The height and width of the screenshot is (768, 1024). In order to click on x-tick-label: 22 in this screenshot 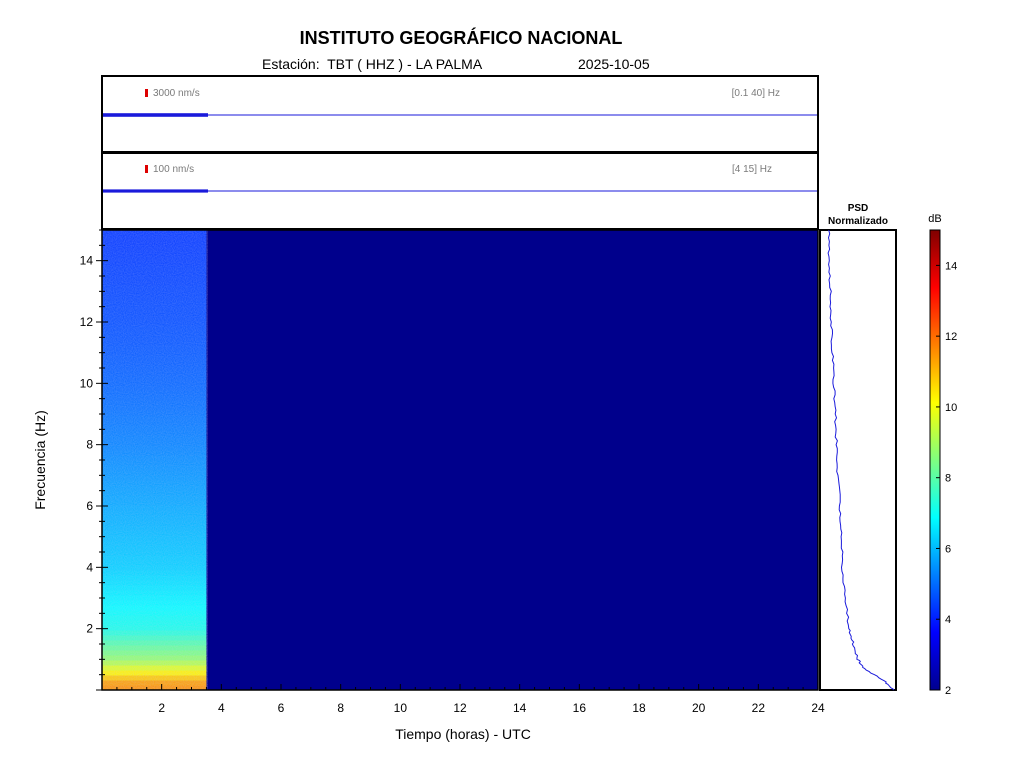, I will do `click(759, 708)`.